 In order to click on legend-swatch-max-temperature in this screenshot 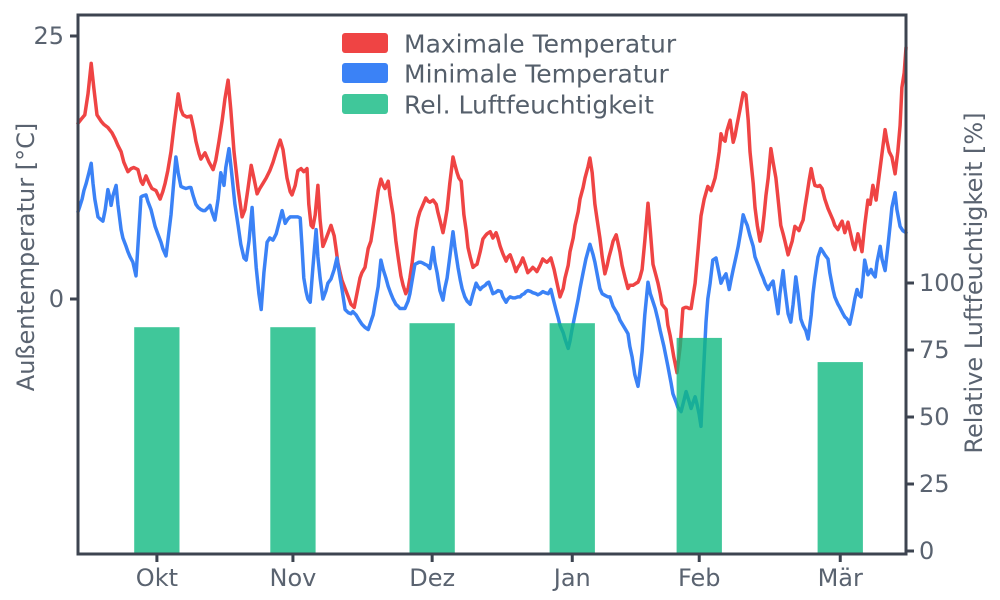, I will do `click(365, 43)`.